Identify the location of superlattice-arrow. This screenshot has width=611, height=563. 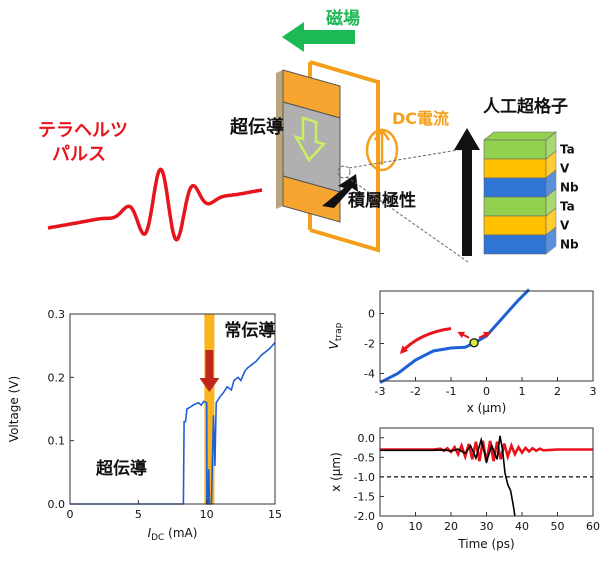
(467, 192).